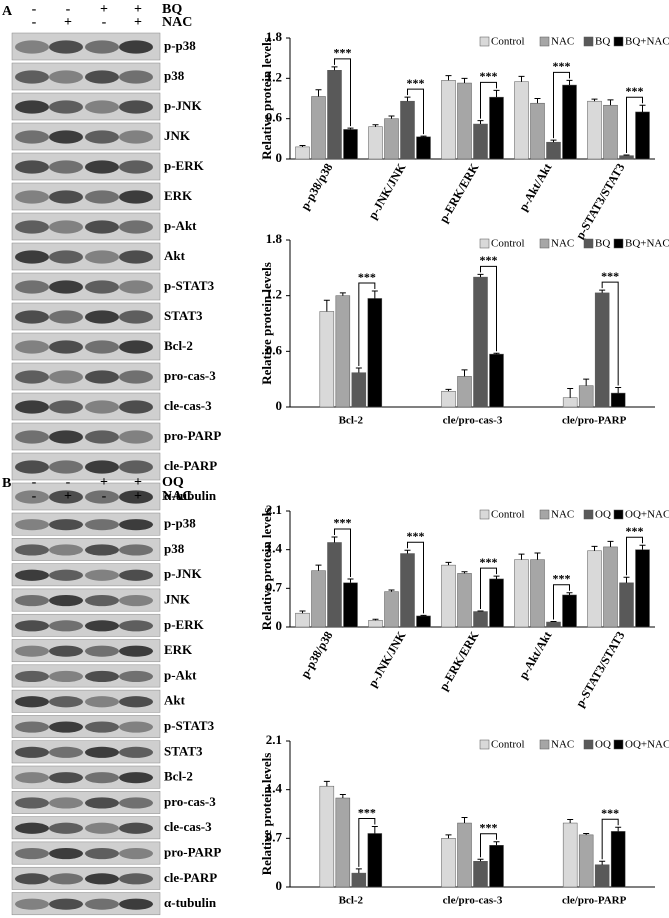 The height and width of the screenshot is (918, 669). What do you see at coordinates (174, 548) in the screenshot?
I see `blot-row-label: p38` at bounding box center [174, 548].